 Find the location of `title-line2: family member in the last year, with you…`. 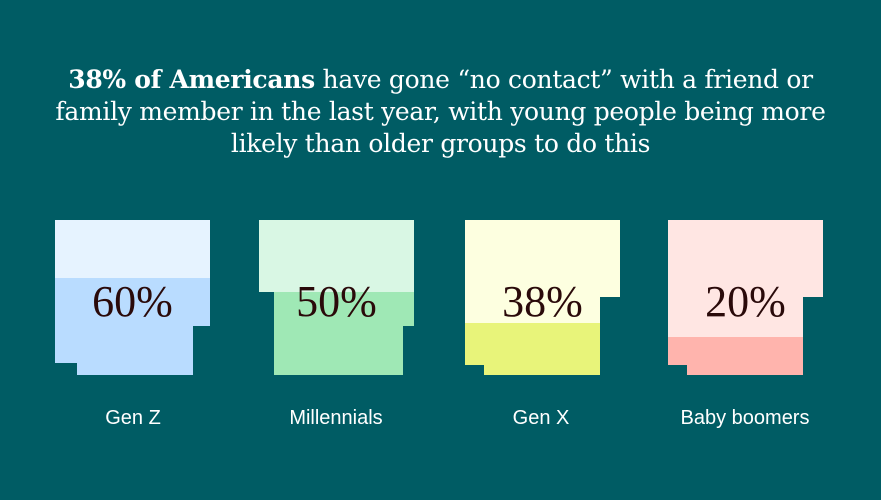

title-line2: family member in the last year, with you… is located at coordinates (440, 111).